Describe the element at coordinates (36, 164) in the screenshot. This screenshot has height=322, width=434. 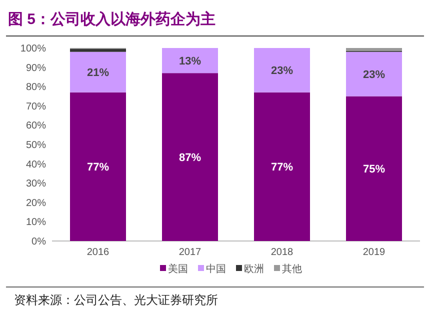
I see `y-tick-label: 40%` at that location.